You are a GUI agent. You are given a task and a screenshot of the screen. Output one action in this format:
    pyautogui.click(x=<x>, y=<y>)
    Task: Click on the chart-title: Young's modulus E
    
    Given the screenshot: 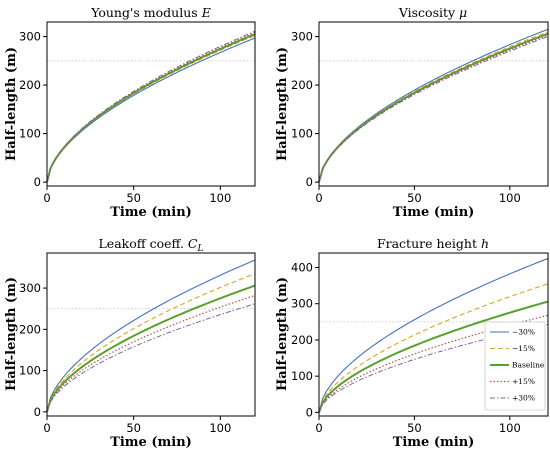 What is the action you would take?
    pyautogui.click(x=150, y=12)
    